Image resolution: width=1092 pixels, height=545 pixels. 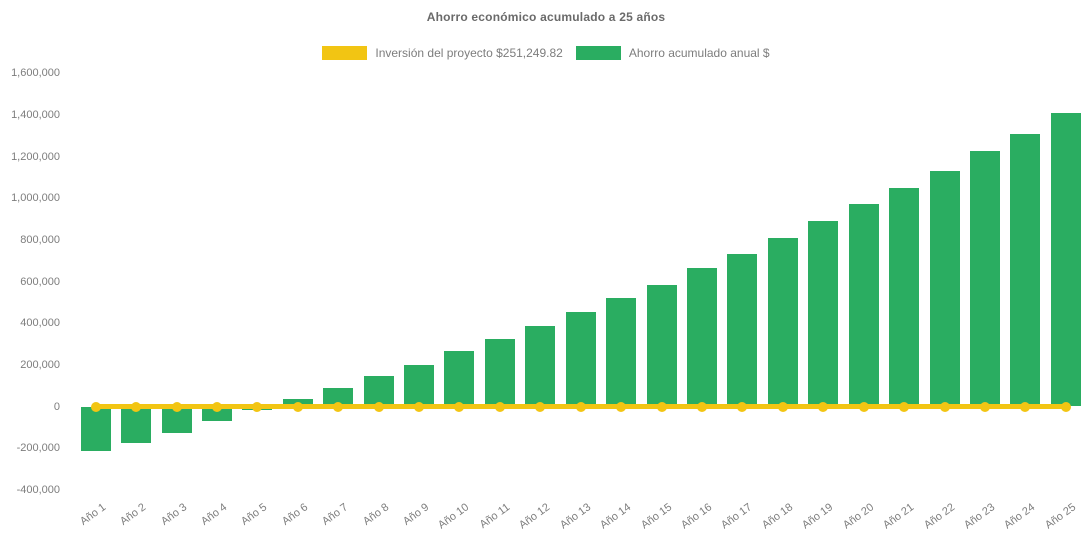 What do you see at coordinates (1020, 516) in the screenshot?
I see `x-axis-label: Año 24` at bounding box center [1020, 516].